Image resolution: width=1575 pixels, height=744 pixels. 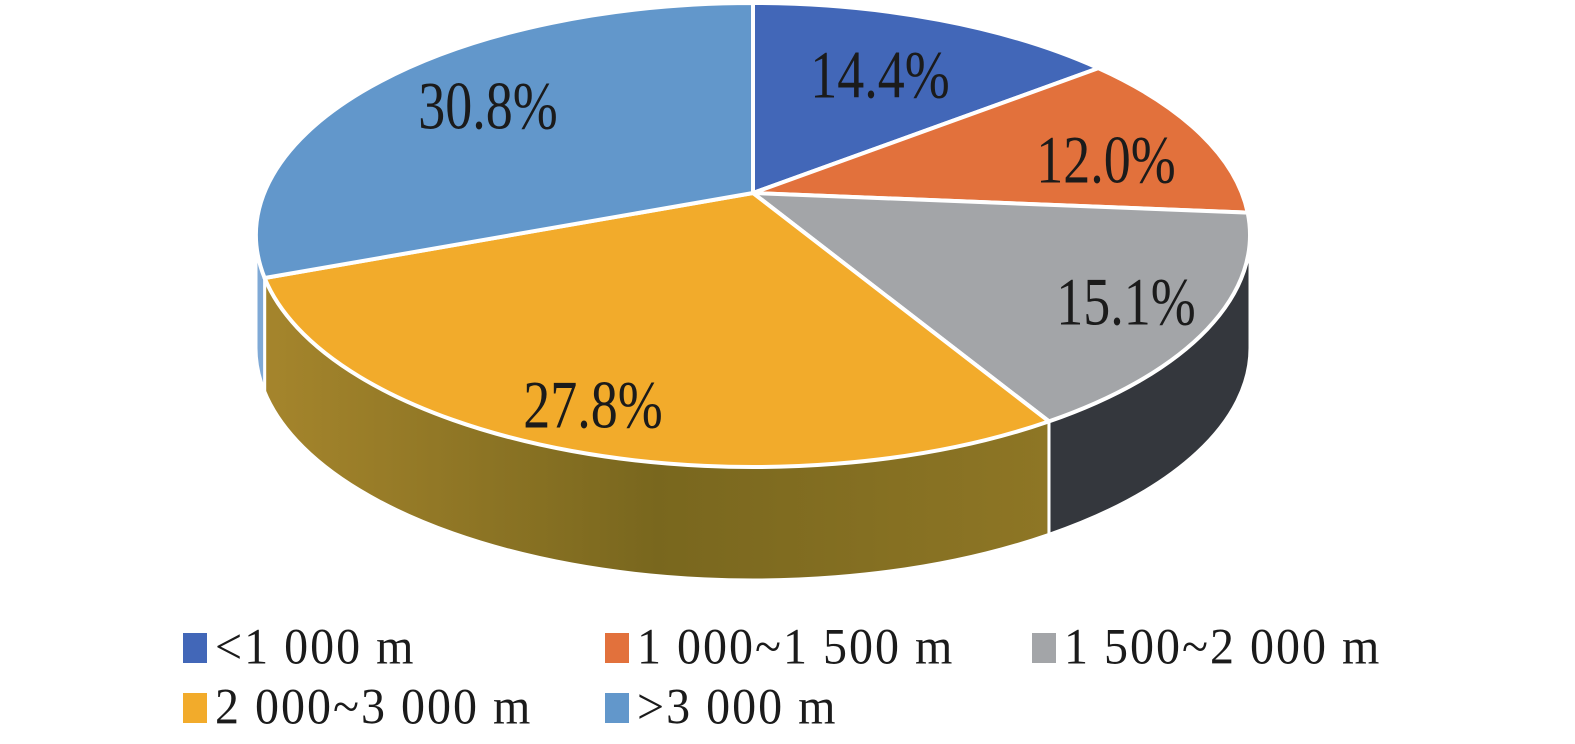 I want to click on slice-percent-label-5: 30.8%, so click(x=488, y=106).